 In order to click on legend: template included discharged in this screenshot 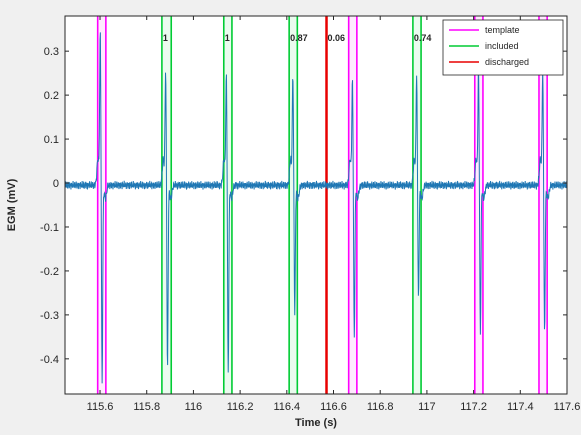, I will do `click(503, 47)`.